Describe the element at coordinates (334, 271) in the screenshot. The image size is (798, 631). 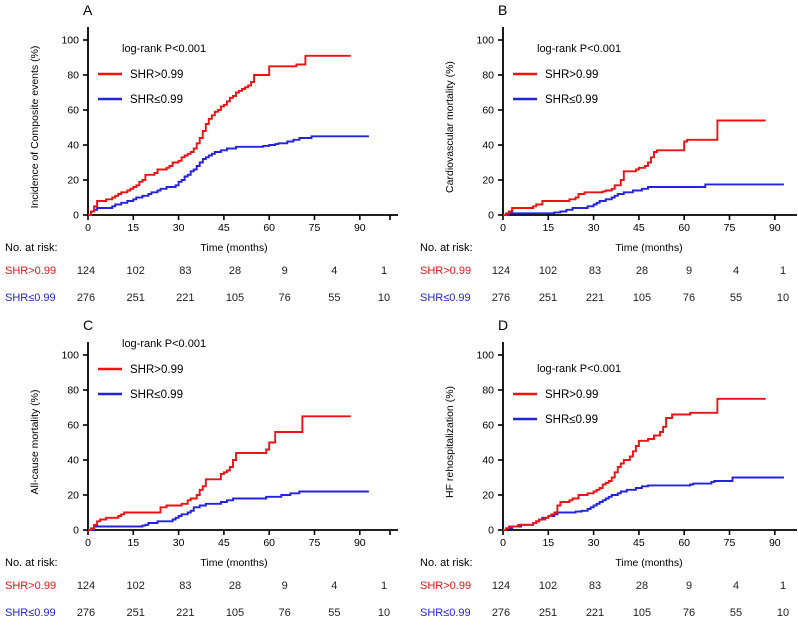
I see `risk-count: 4` at that location.